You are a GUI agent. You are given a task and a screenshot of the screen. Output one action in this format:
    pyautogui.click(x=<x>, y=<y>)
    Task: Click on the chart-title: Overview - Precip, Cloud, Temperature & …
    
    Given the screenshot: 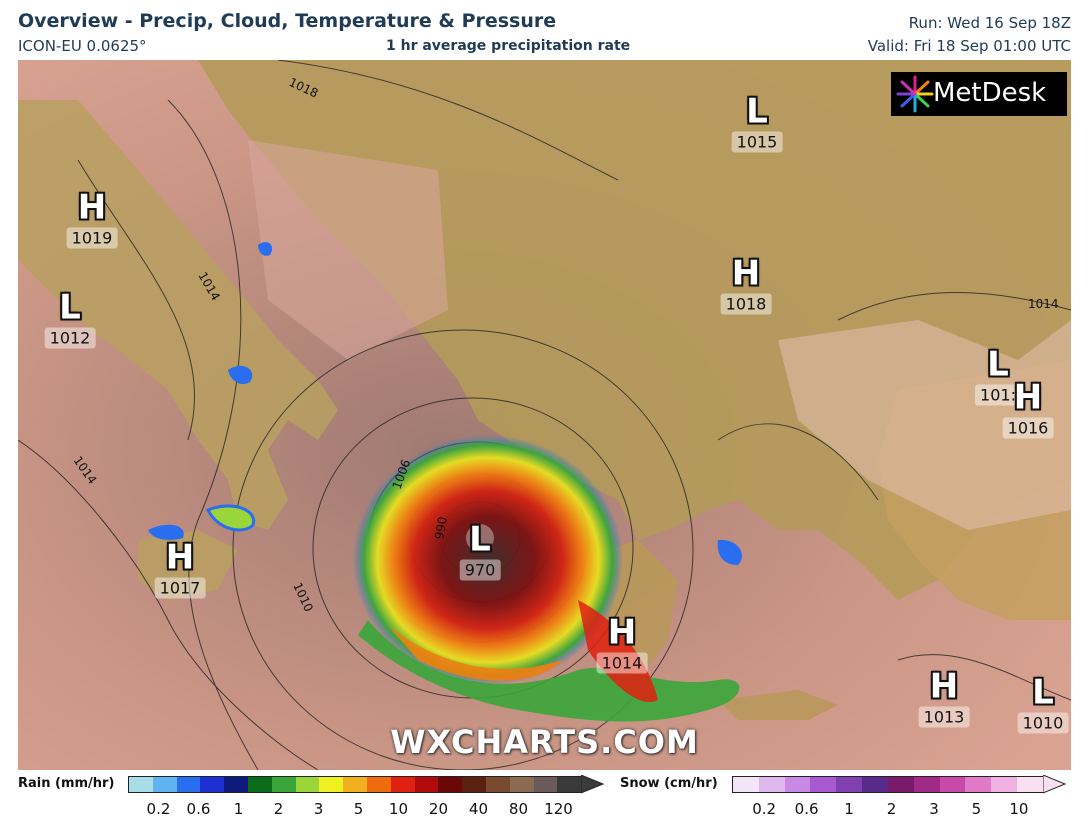 What is the action you would take?
    pyautogui.click(x=287, y=21)
    